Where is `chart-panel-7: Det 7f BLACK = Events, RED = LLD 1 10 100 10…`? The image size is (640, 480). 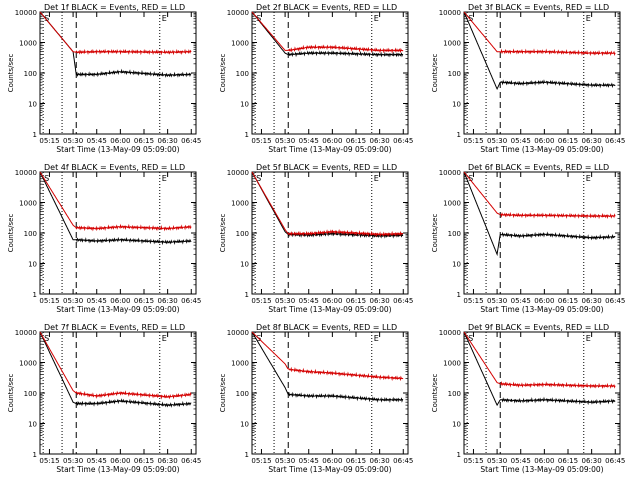
chart-panel-7: Det 7f BLACK = Events, RED = LLD 1 10 100 10… is located at coordinates (104, 398).